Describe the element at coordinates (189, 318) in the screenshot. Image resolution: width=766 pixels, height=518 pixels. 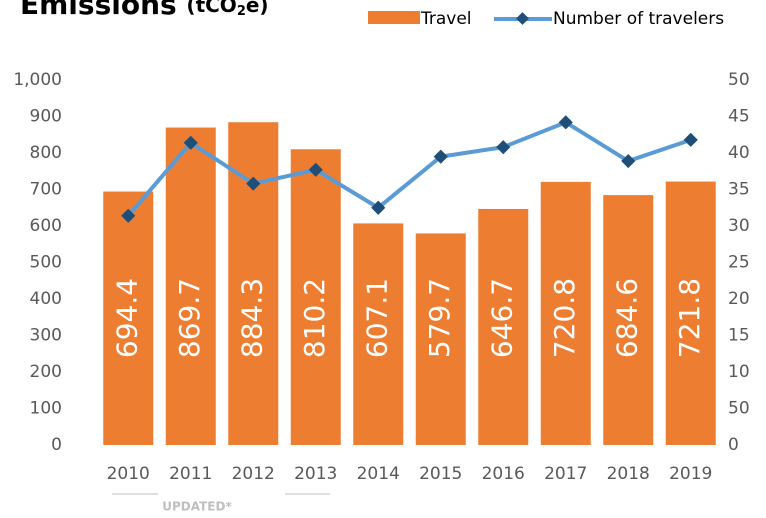
I see `data-label: 869.7` at that location.